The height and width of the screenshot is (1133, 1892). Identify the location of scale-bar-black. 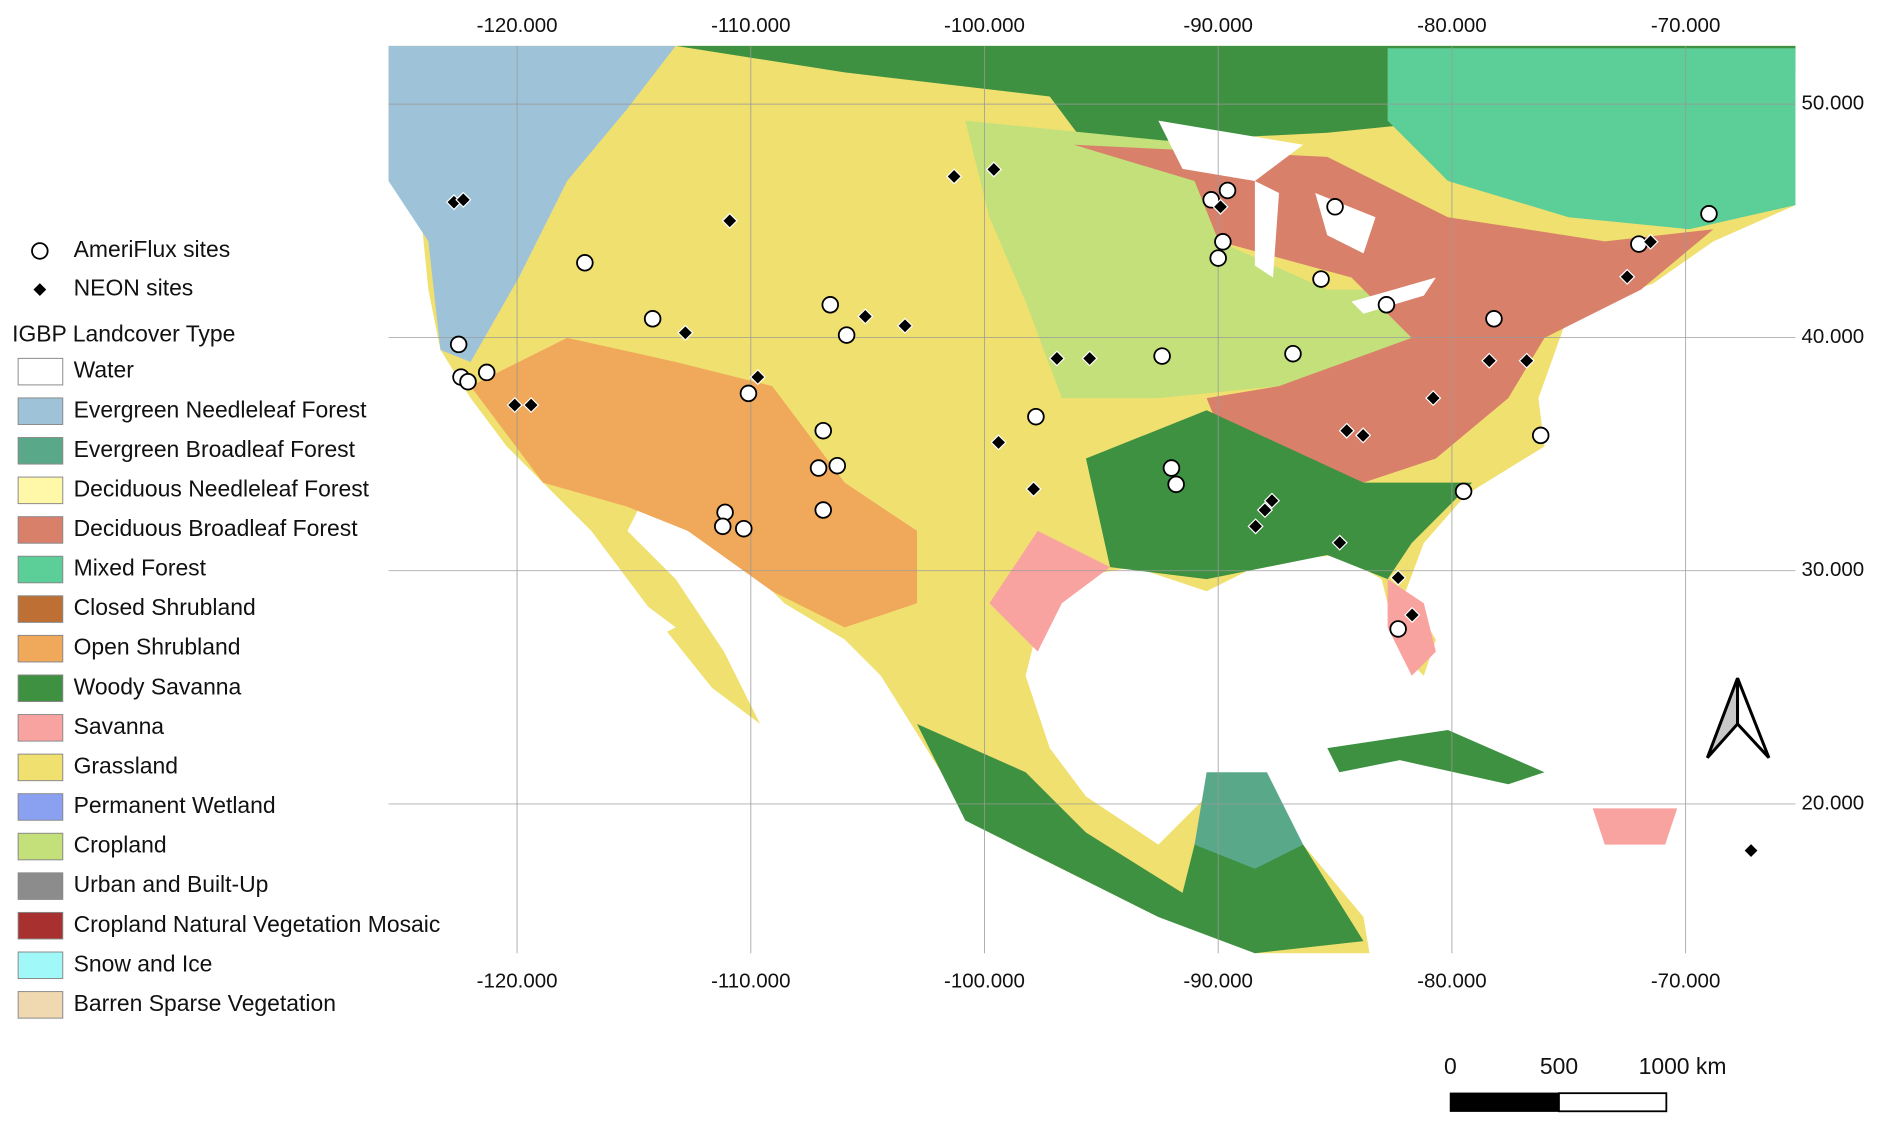
(1504, 1102).